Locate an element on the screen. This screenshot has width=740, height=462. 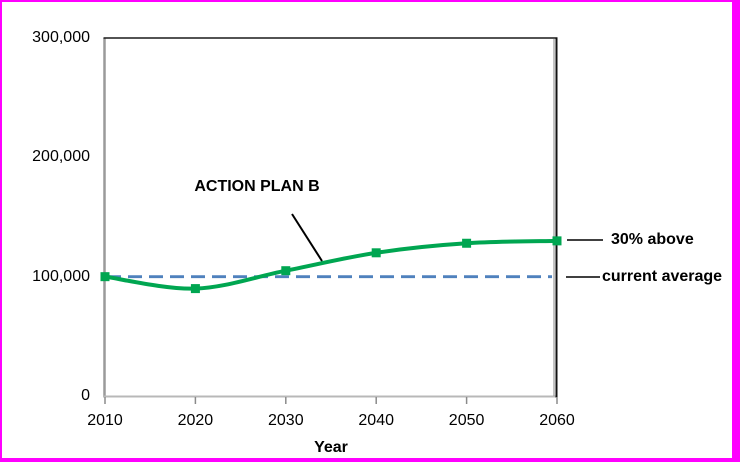
x-tick-label: 2020 is located at coordinates (195, 420).